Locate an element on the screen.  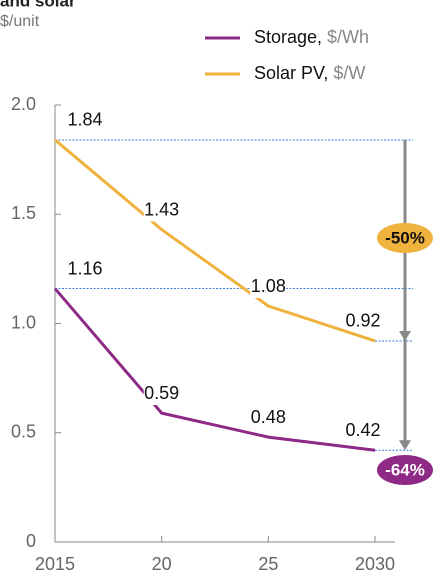
x-tick-label: 20 is located at coordinates (162, 564).